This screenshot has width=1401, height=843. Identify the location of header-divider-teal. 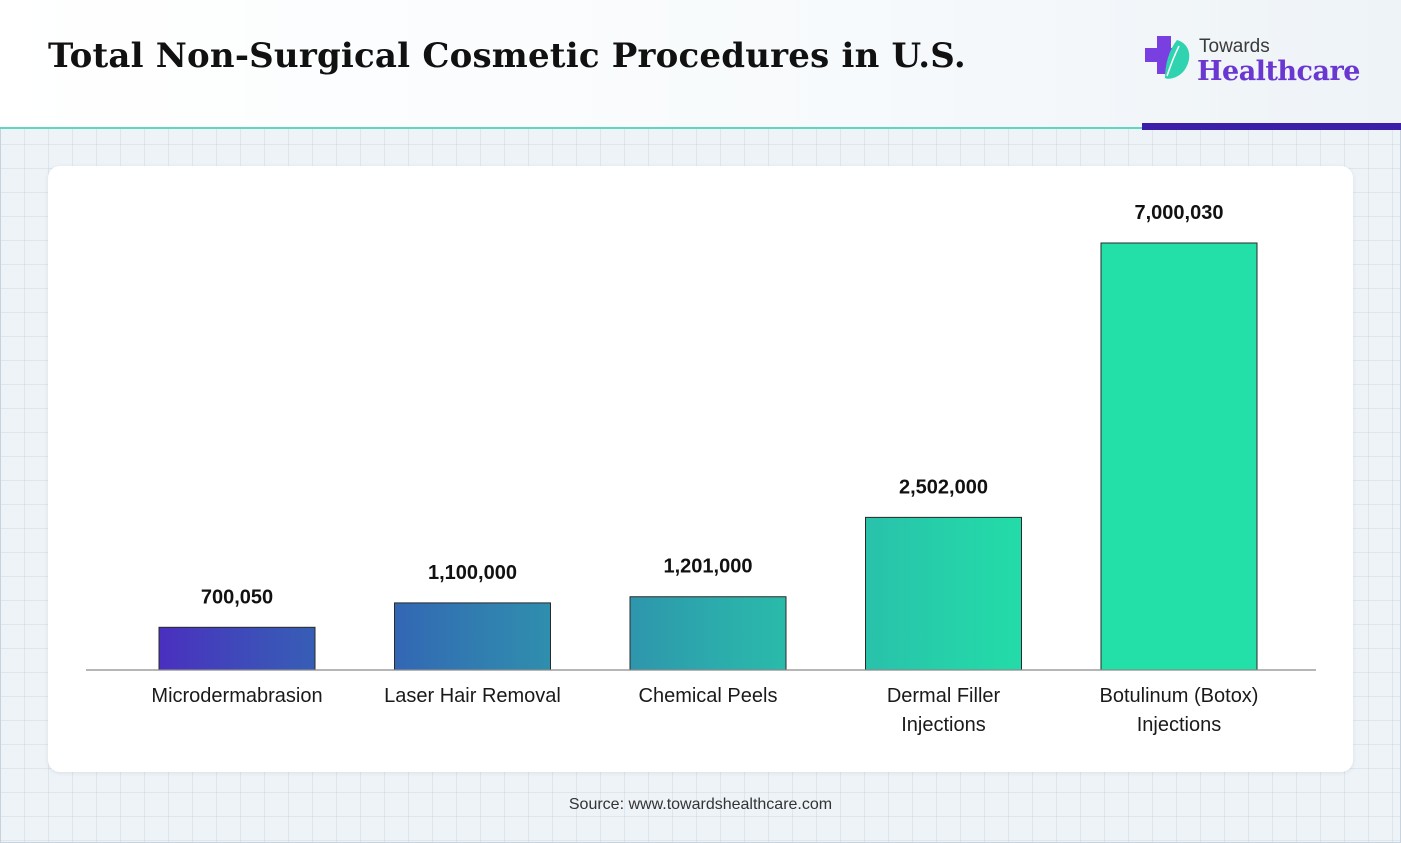
(571, 128).